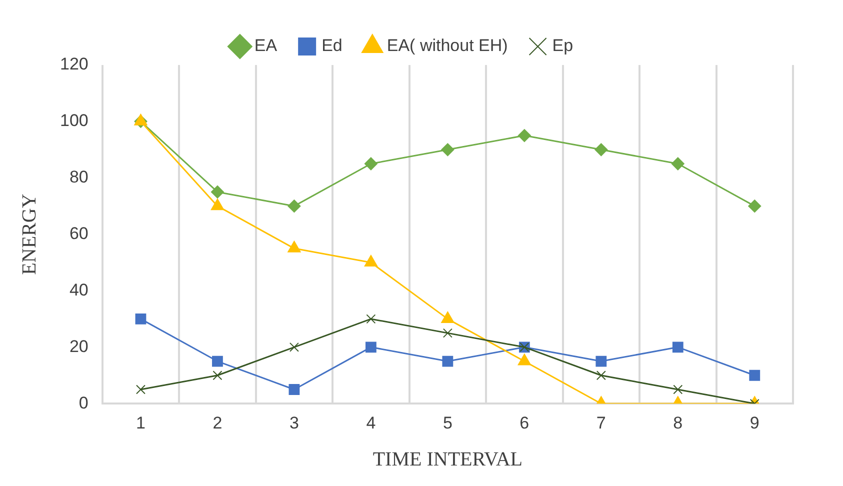  I want to click on x-tick-label: 8, so click(678, 422).